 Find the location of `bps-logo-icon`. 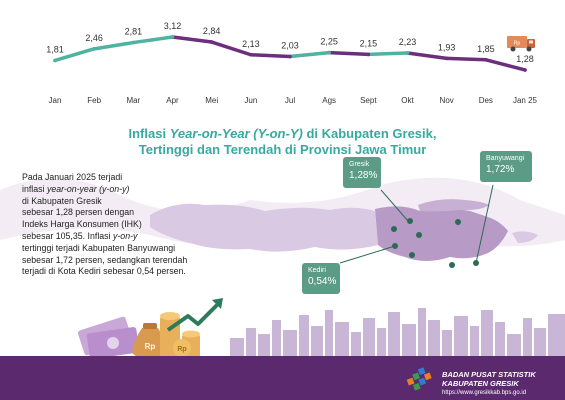

bps-logo-icon is located at coordinates (419, 379).